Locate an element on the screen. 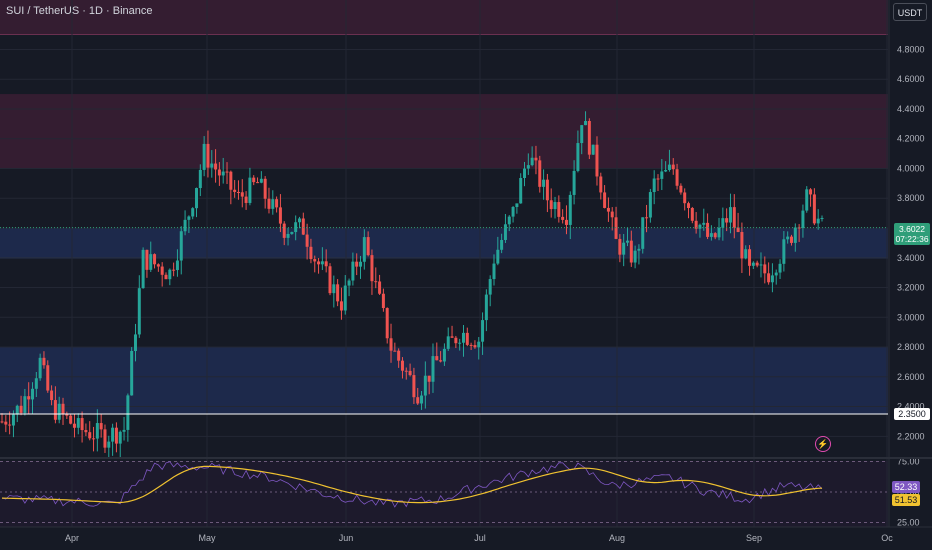 The width and height of the screenshot is (932, 550). rsi-value-tag: 52.33 is located at coordinates (906, 487).